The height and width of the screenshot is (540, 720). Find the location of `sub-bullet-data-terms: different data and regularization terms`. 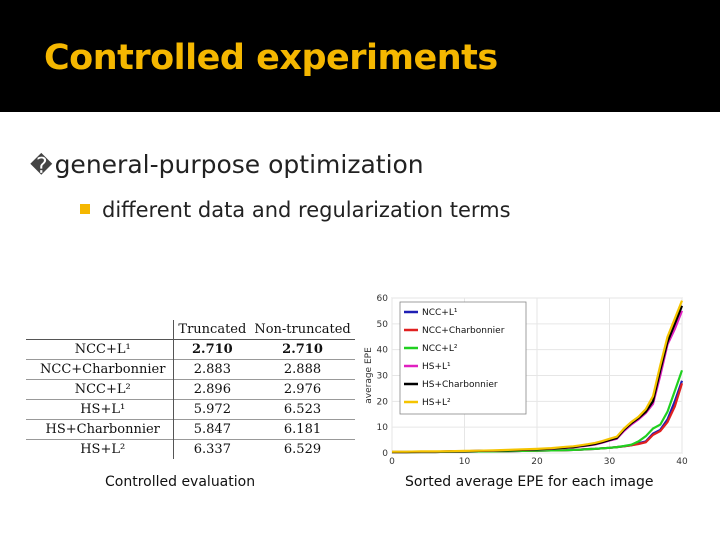

sub-bullet-data-terms: different data and regularization terms is located at coordinates (295, 210).